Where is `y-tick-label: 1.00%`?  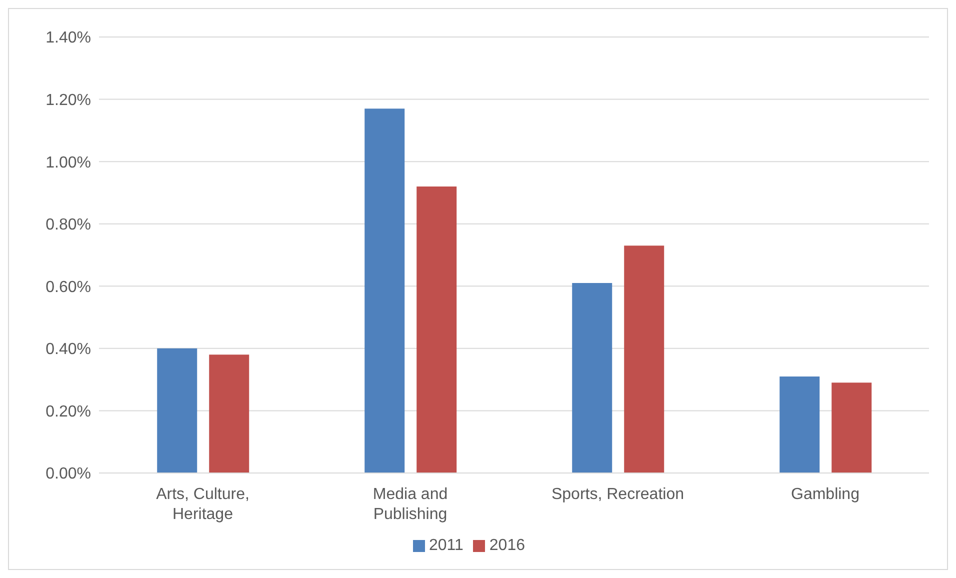 y-tick-label: 1.00% is located at coordinates (68, 163).